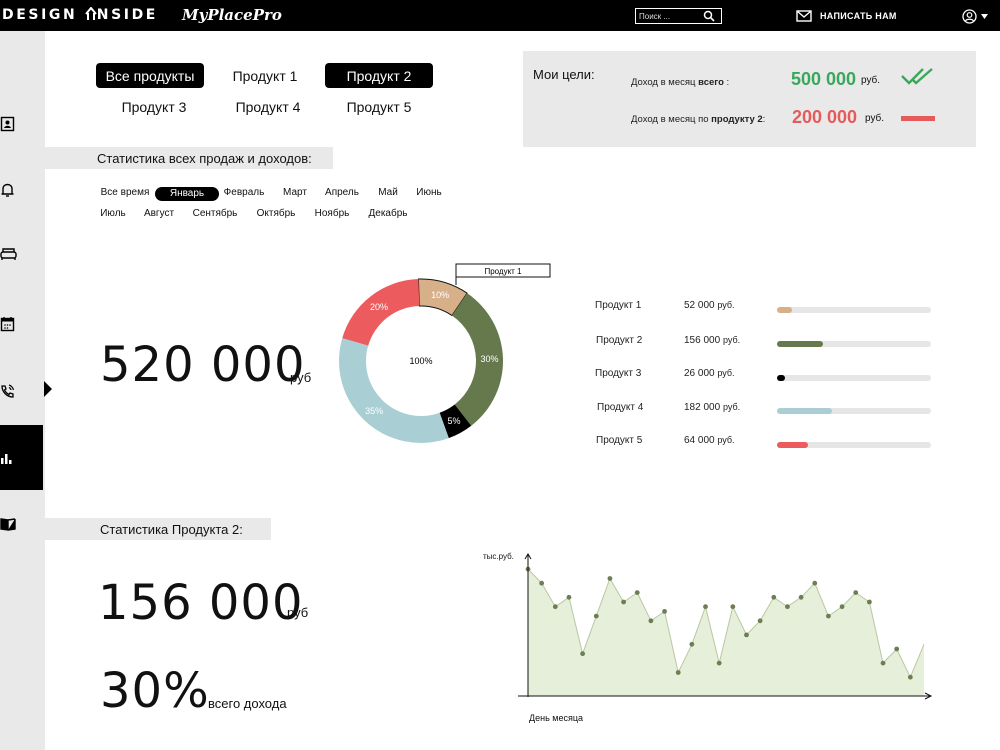 This screenshot has height=750, width=1000. Describe the element at coordinates (113, 213) in the screenshot. I see `month-july: Июль` at that location.